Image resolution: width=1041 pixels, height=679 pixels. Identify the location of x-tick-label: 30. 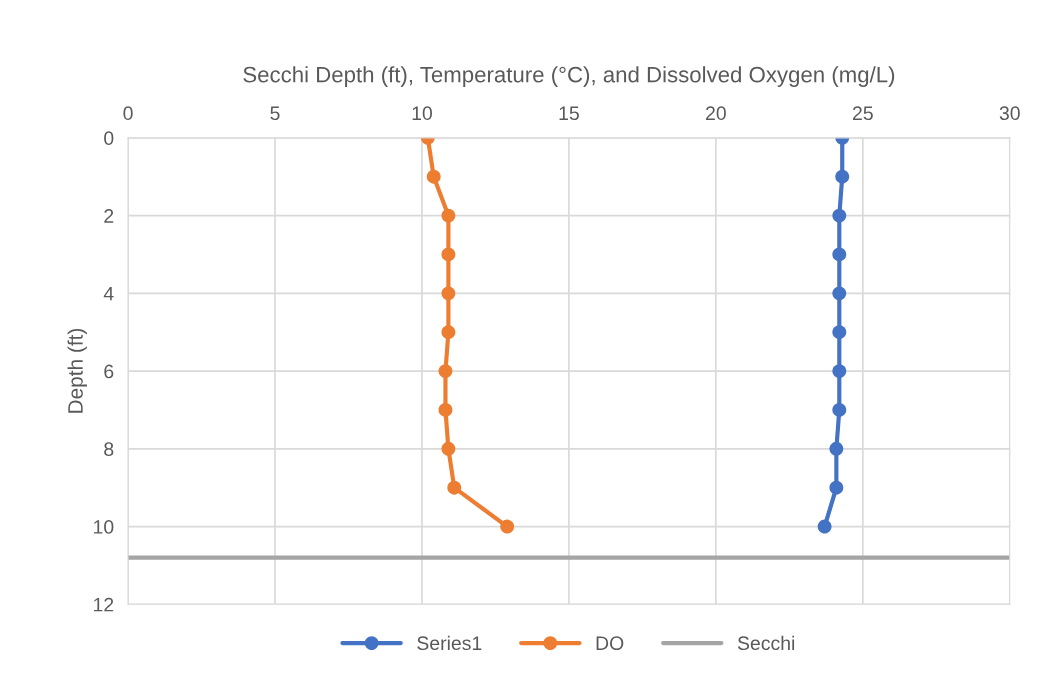
(1009, 113).